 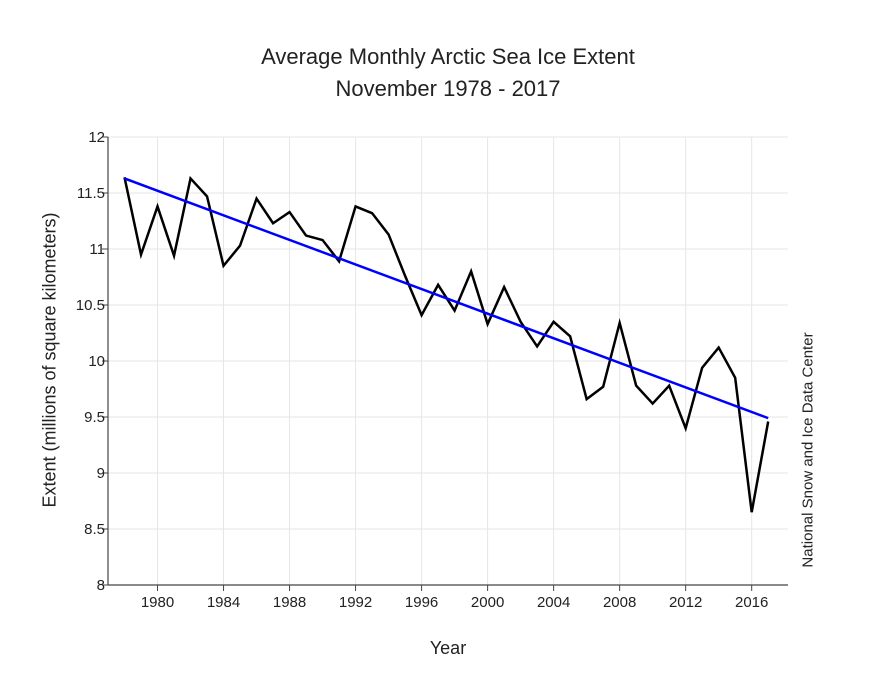 I want to click on x-tick-label: 1984, so click(x=223, y=602).